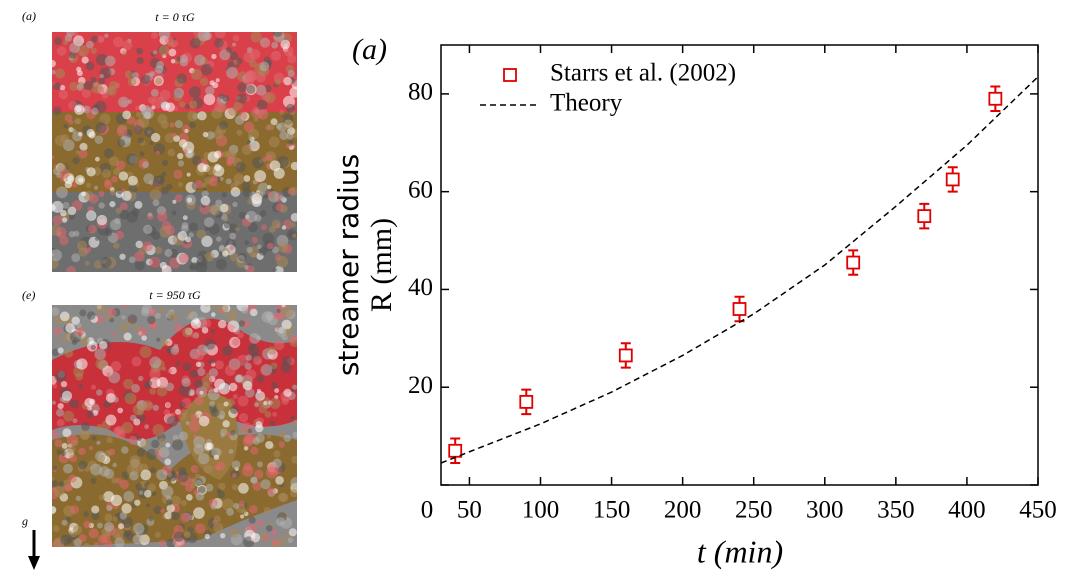 The width and height of the screenshot is (1065, 581). I want to click on x-tick-label: 50, so click(469, 510).